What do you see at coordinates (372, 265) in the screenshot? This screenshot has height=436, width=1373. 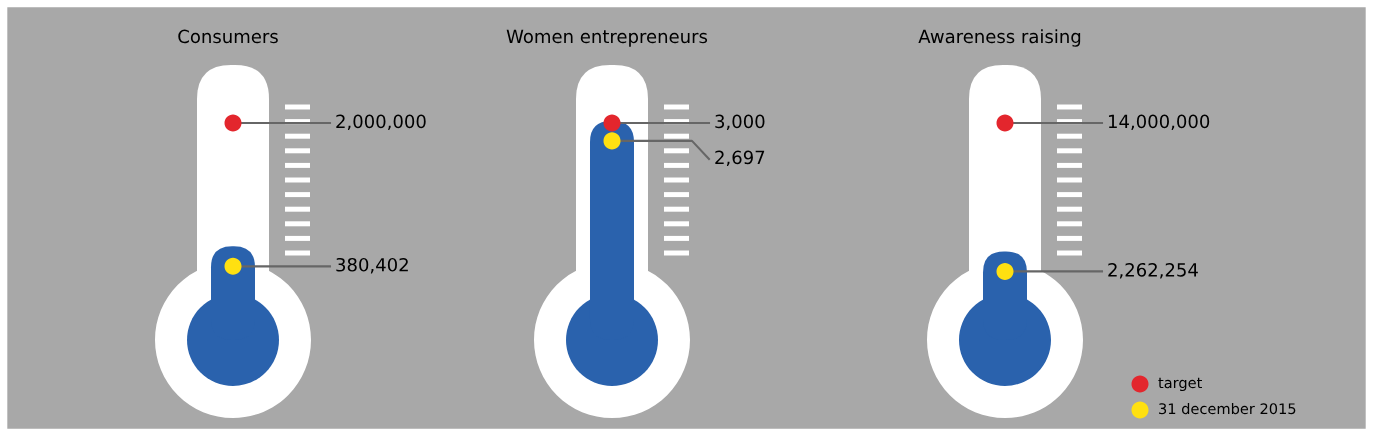 I see `data-label: 380,402` at bounding box center [372, 265].